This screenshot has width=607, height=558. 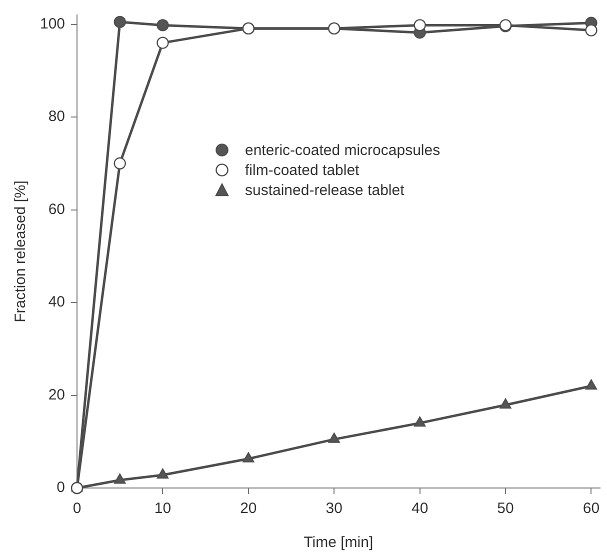 What do you see at coordinates (419, 509) in the screenshot?
I see `x-tick-label: 40` at bounding box center [419, 509].